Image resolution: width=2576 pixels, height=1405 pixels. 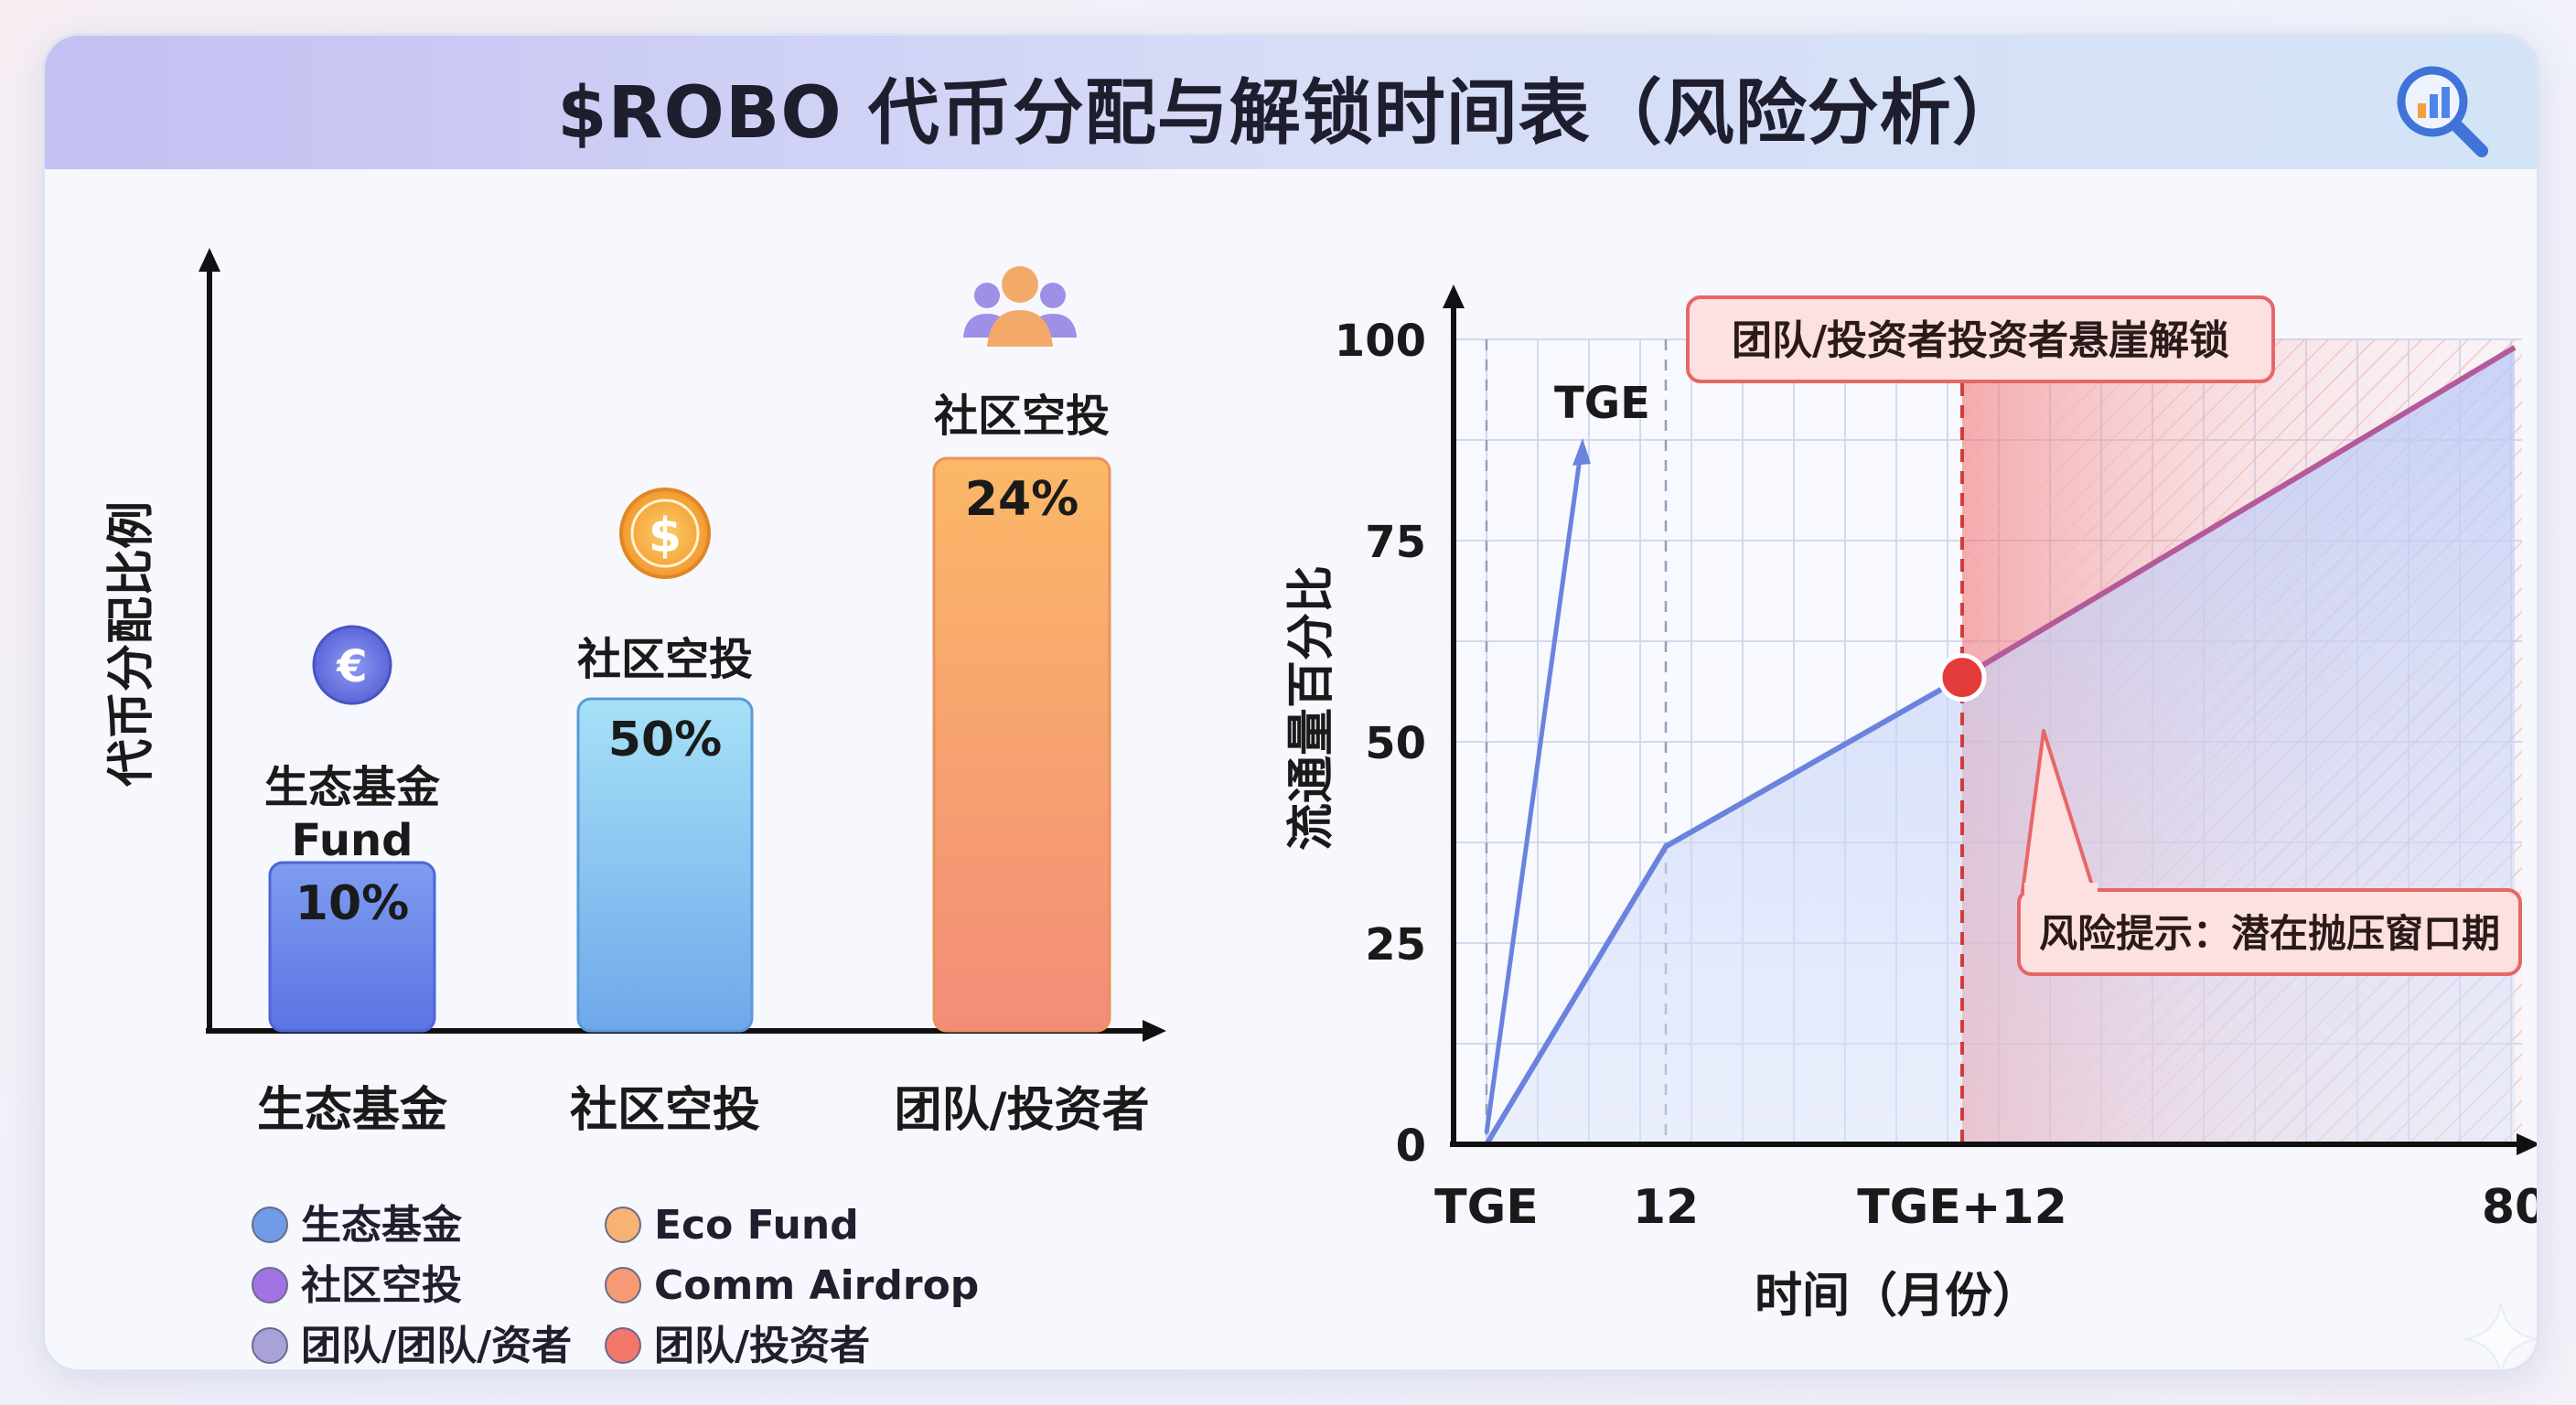 I want to click on page-title: $ROBO 代币分配与解锁时间表（风险分析）, so click(x=1291, y=113).